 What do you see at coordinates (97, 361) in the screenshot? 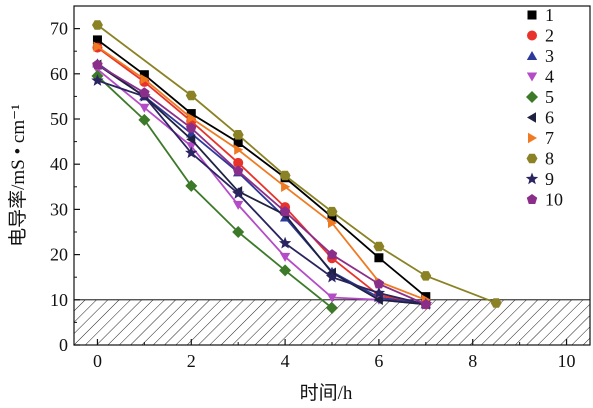
I see `x-tick-label: 0` at bounding box center [97, 361].